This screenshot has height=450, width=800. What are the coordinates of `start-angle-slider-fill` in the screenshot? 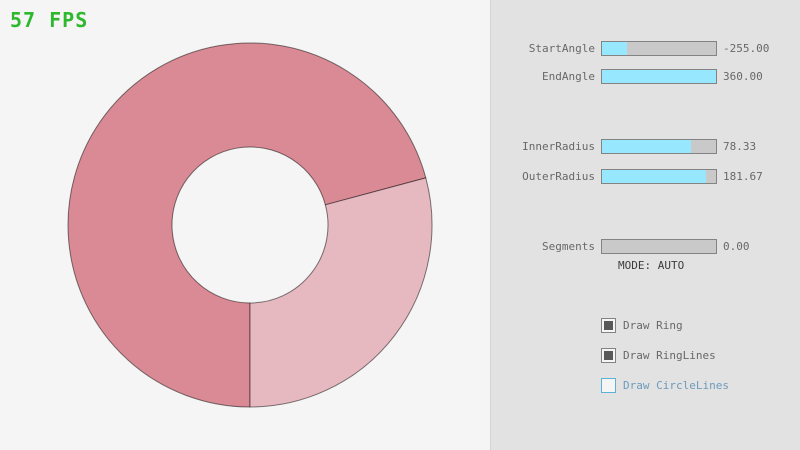 It's located at (614, 48).